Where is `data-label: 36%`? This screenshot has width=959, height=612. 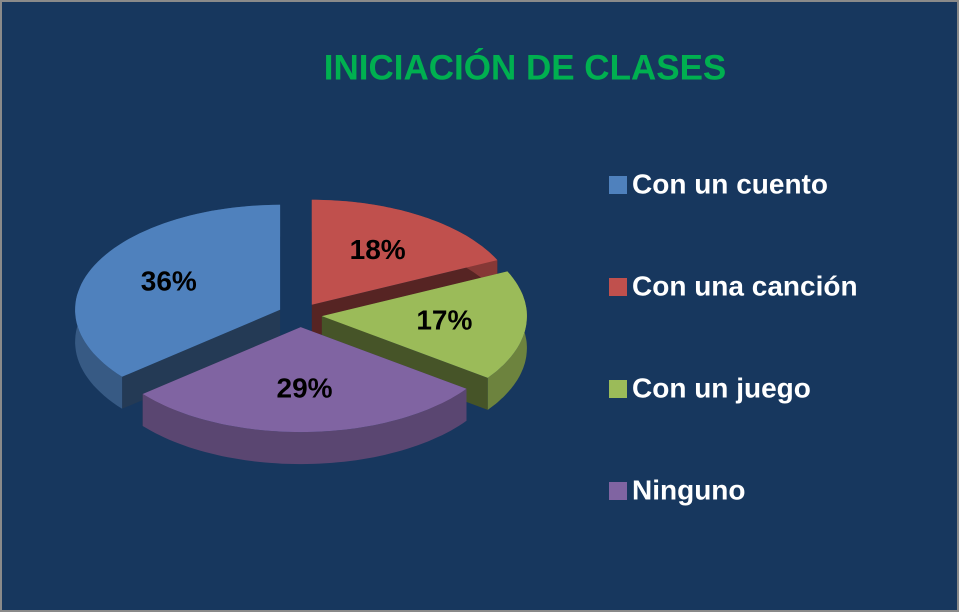
data-label: 36% is located at coordinates (169, 280).